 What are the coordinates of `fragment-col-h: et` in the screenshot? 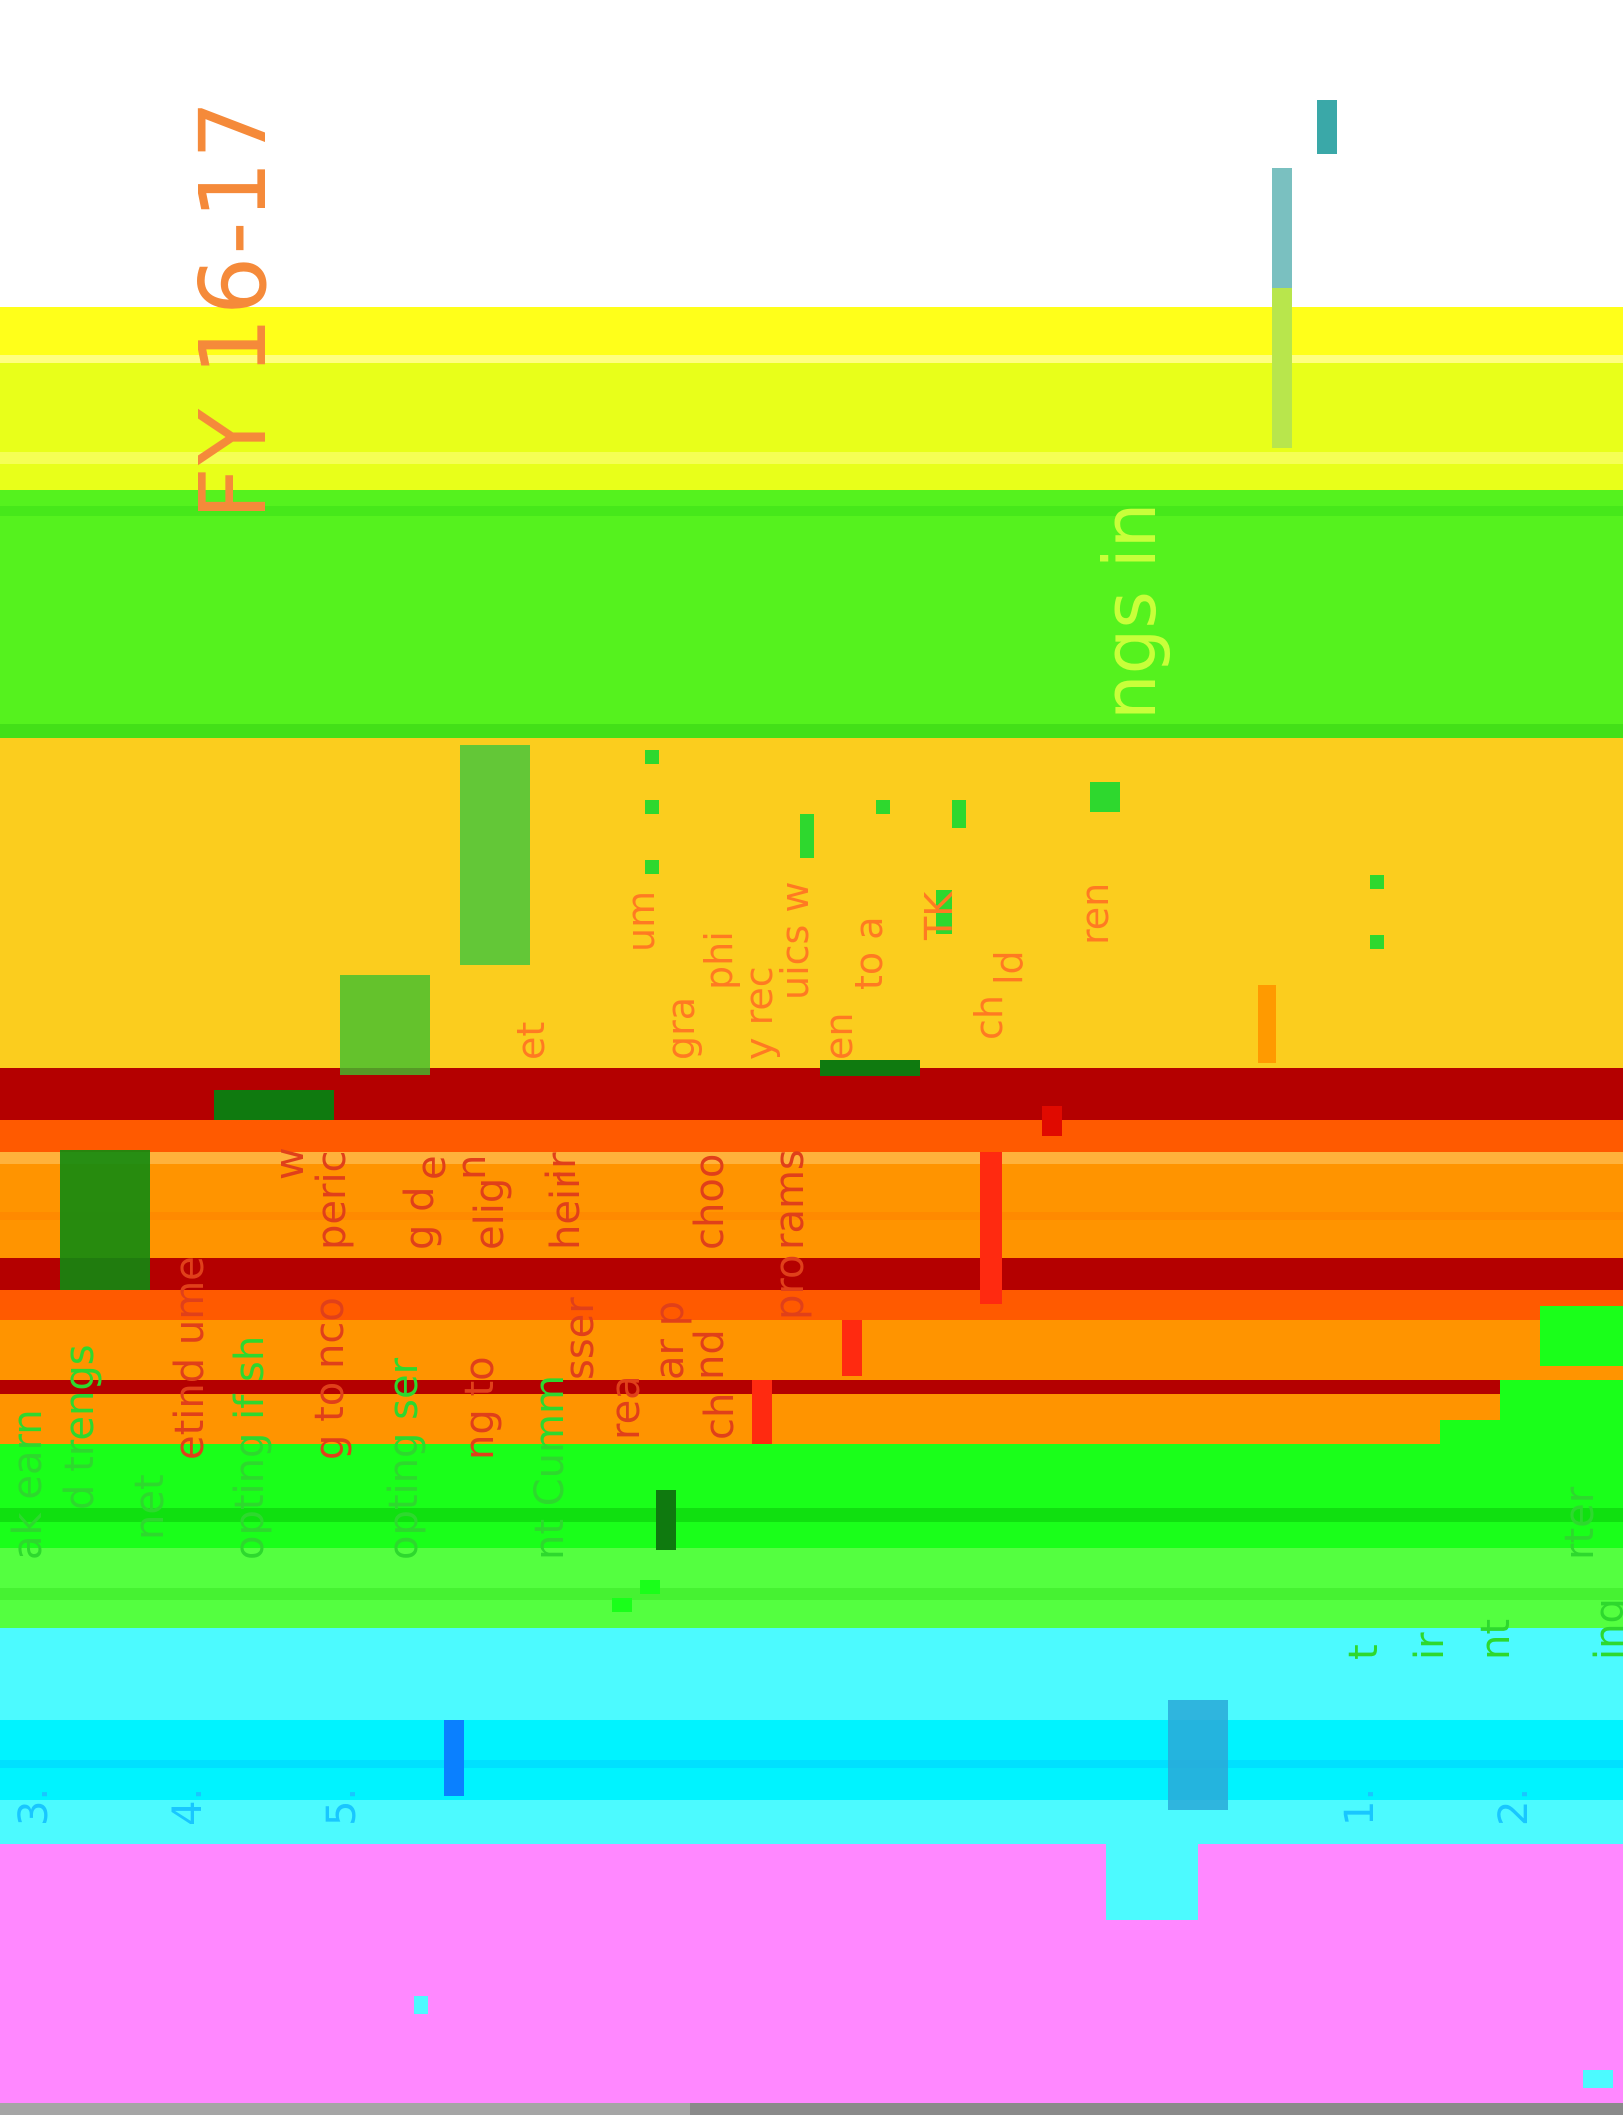 It's located at (531, 1040).